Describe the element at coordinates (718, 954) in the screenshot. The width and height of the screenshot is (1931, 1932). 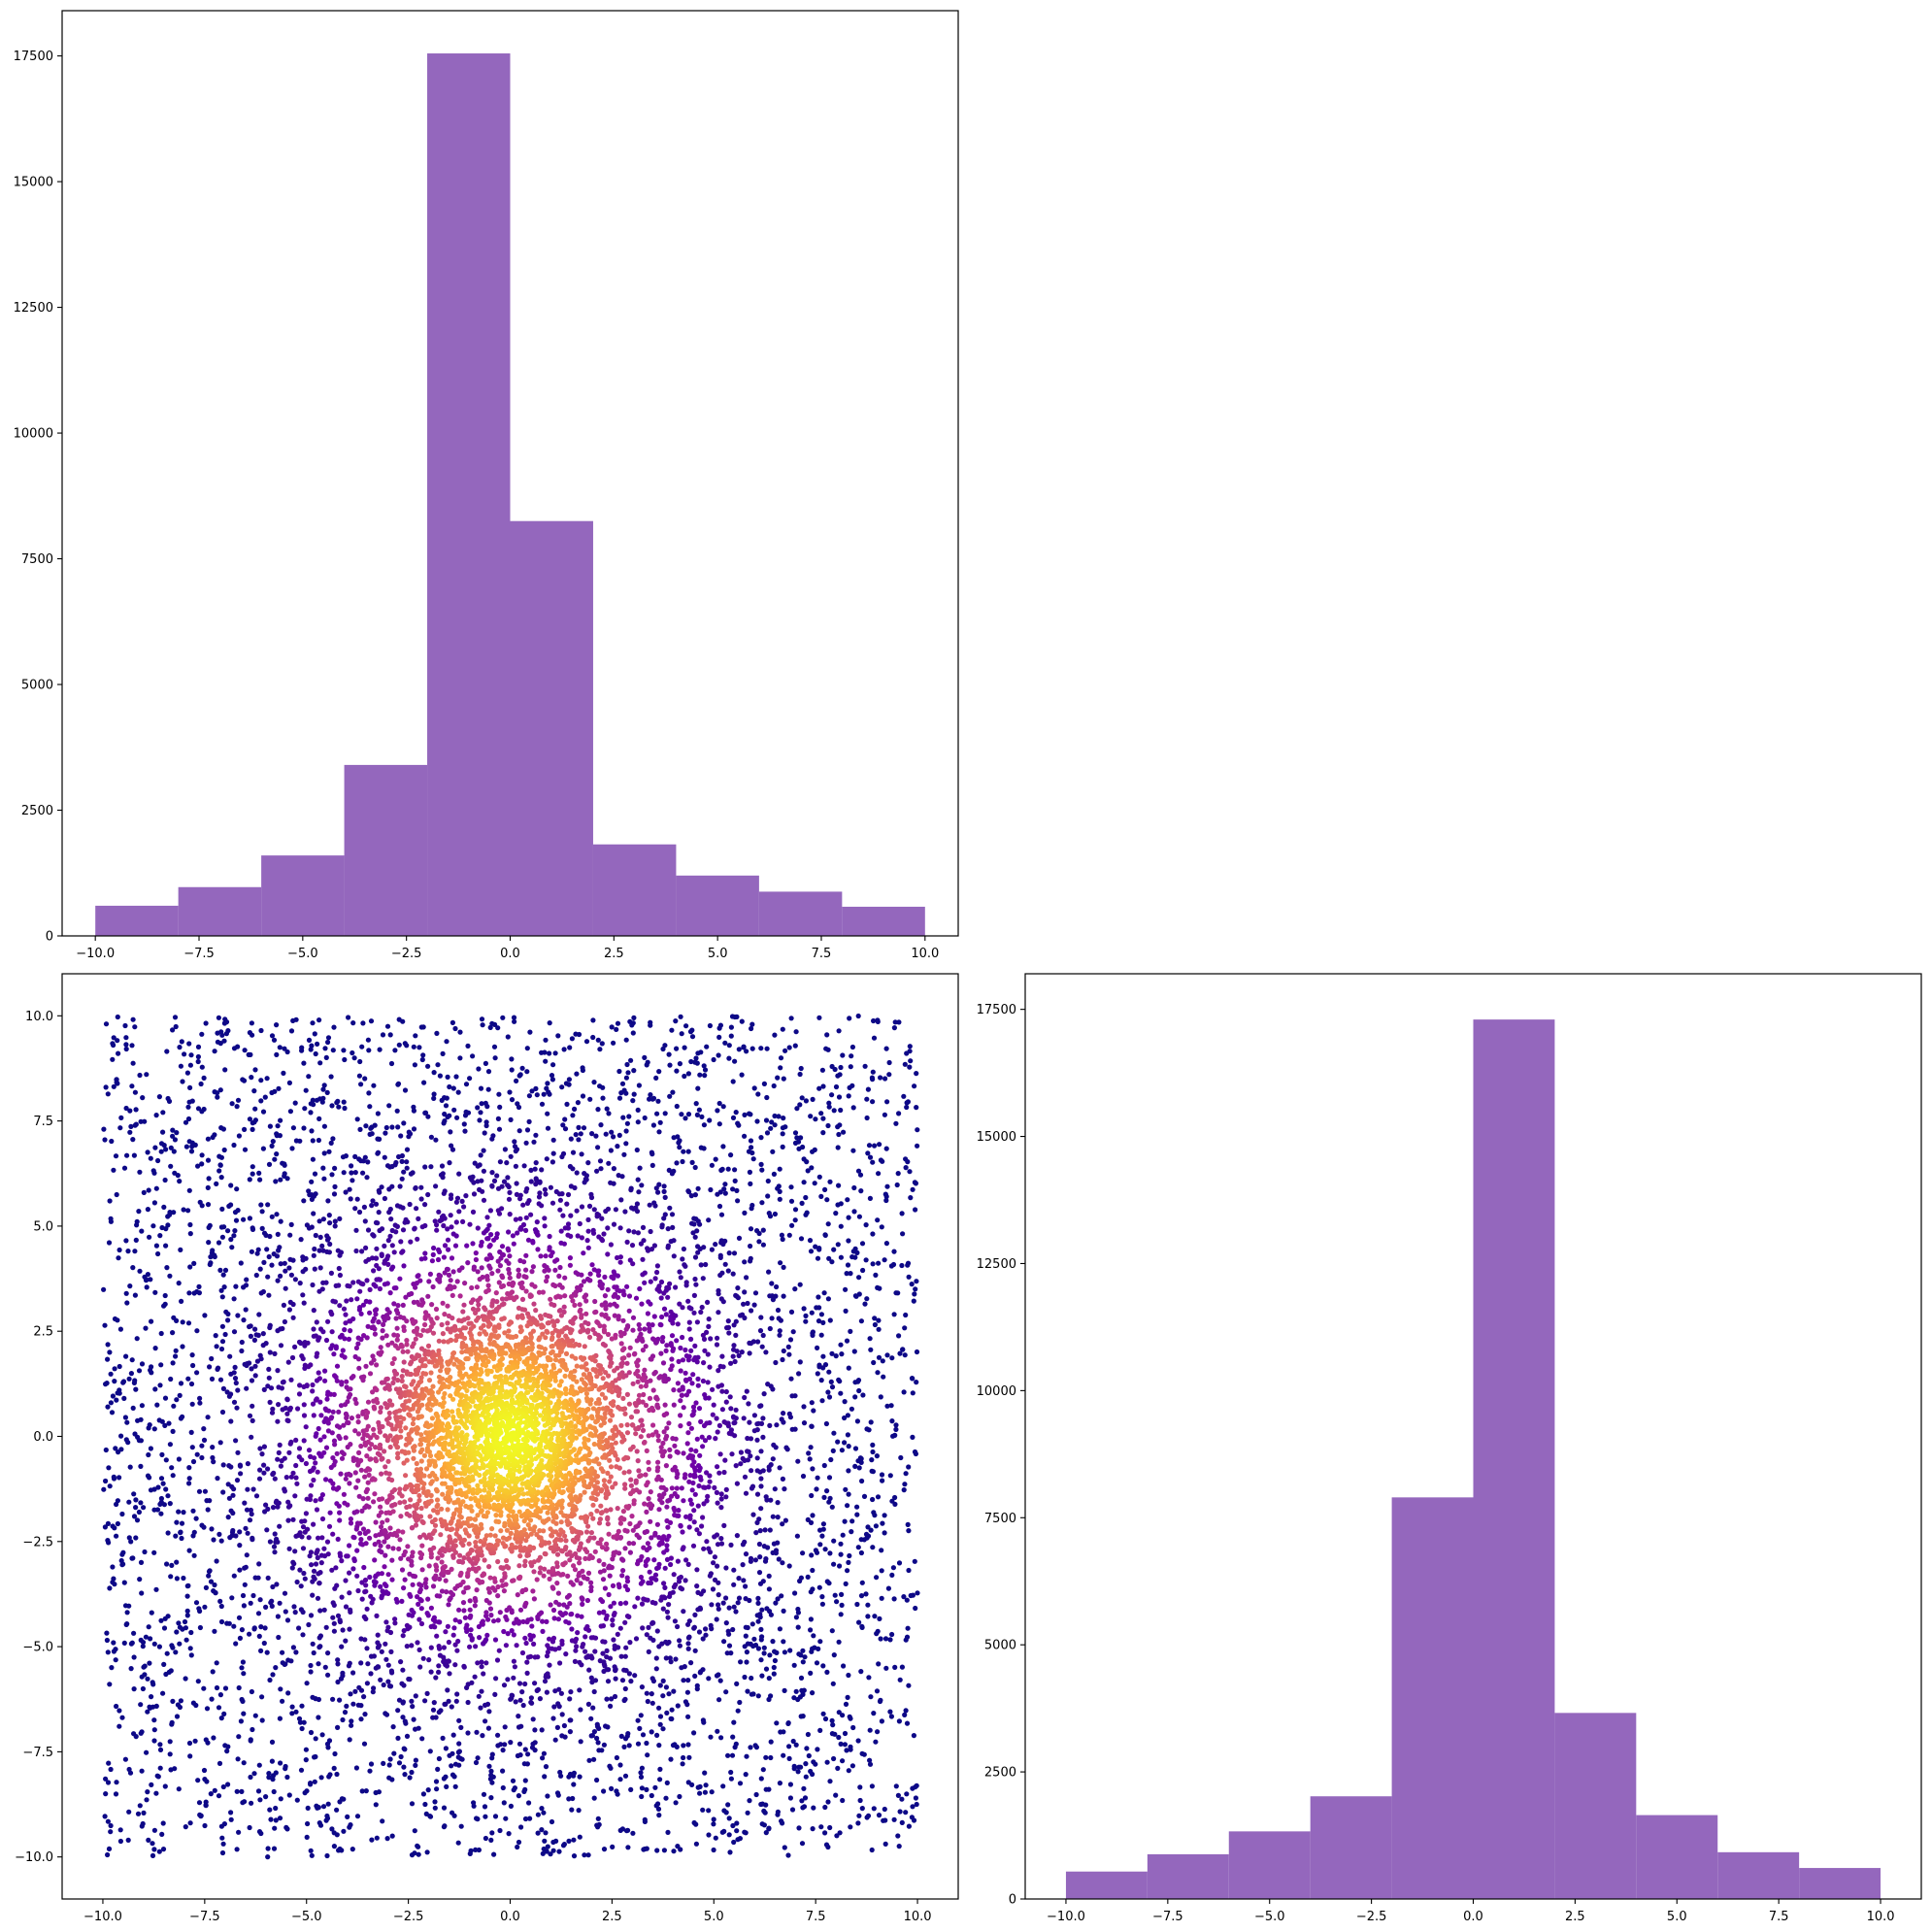
I see `hist-x-x-tick-label: 5.0` at that location.